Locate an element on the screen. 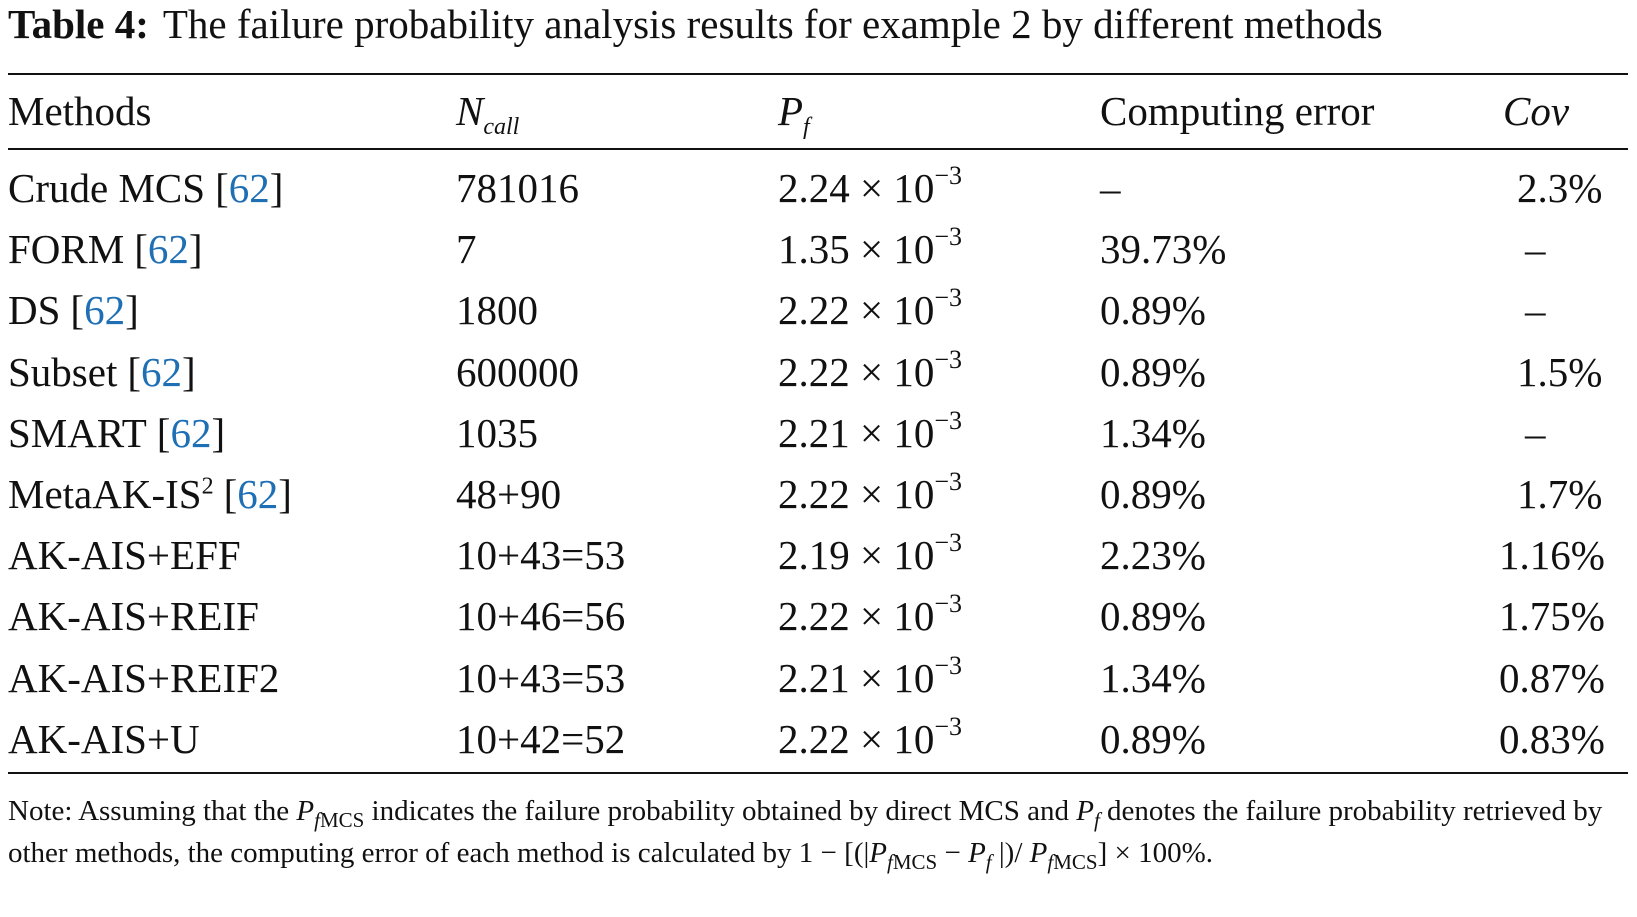 Image resolution: width=1637 pixels, height=917 pixels. header-cov: Cov is located at coordinates (1536, 111).